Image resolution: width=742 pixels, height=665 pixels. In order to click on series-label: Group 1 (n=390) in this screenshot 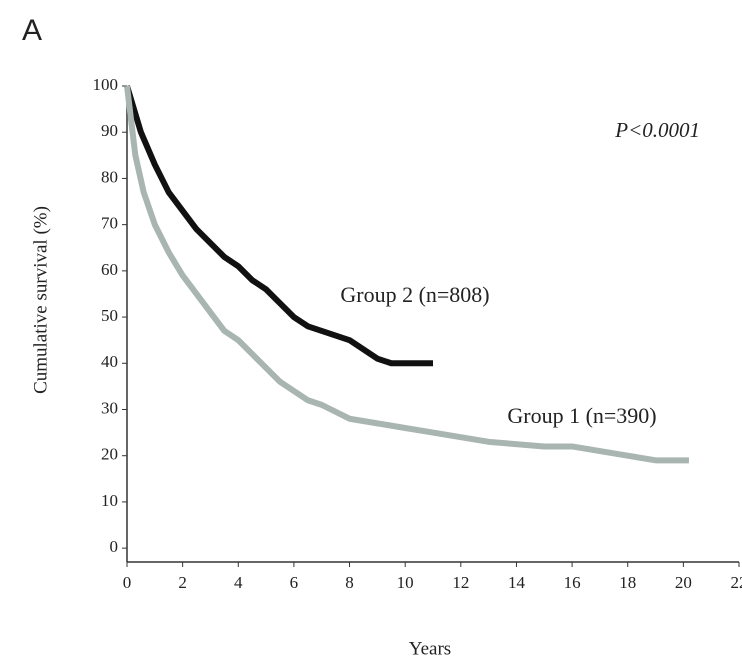, I will do `click(581, 415)`.